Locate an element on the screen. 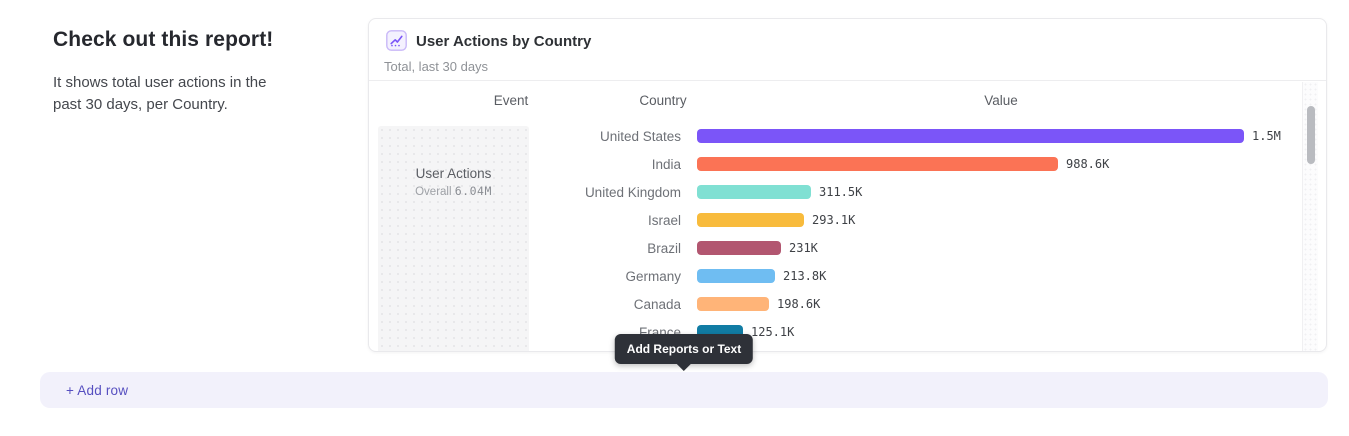 The image size is (1349, 436). bar-cell: 231K is located at coordinates (757, 248).